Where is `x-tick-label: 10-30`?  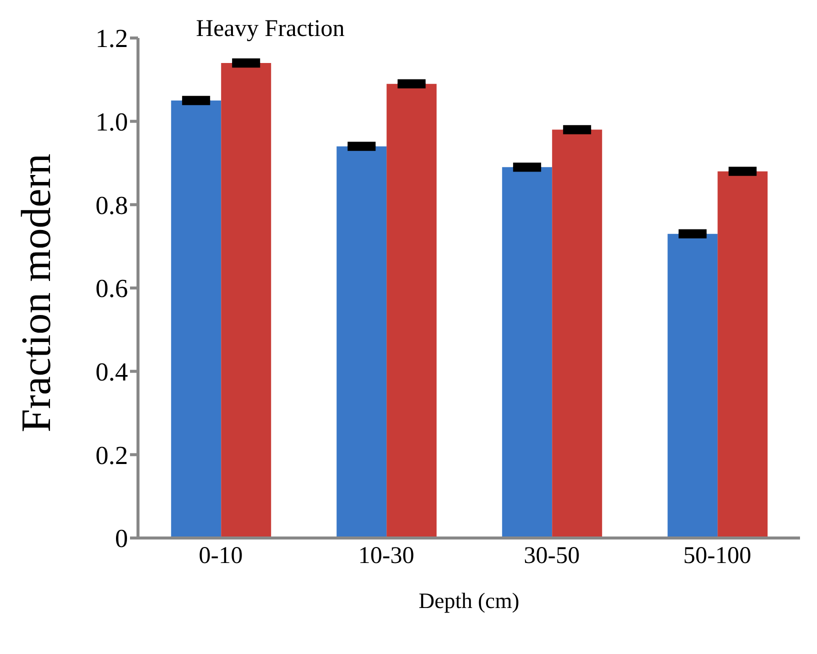 x-tick-label: 10-30 is located at coordinates (386, 556).